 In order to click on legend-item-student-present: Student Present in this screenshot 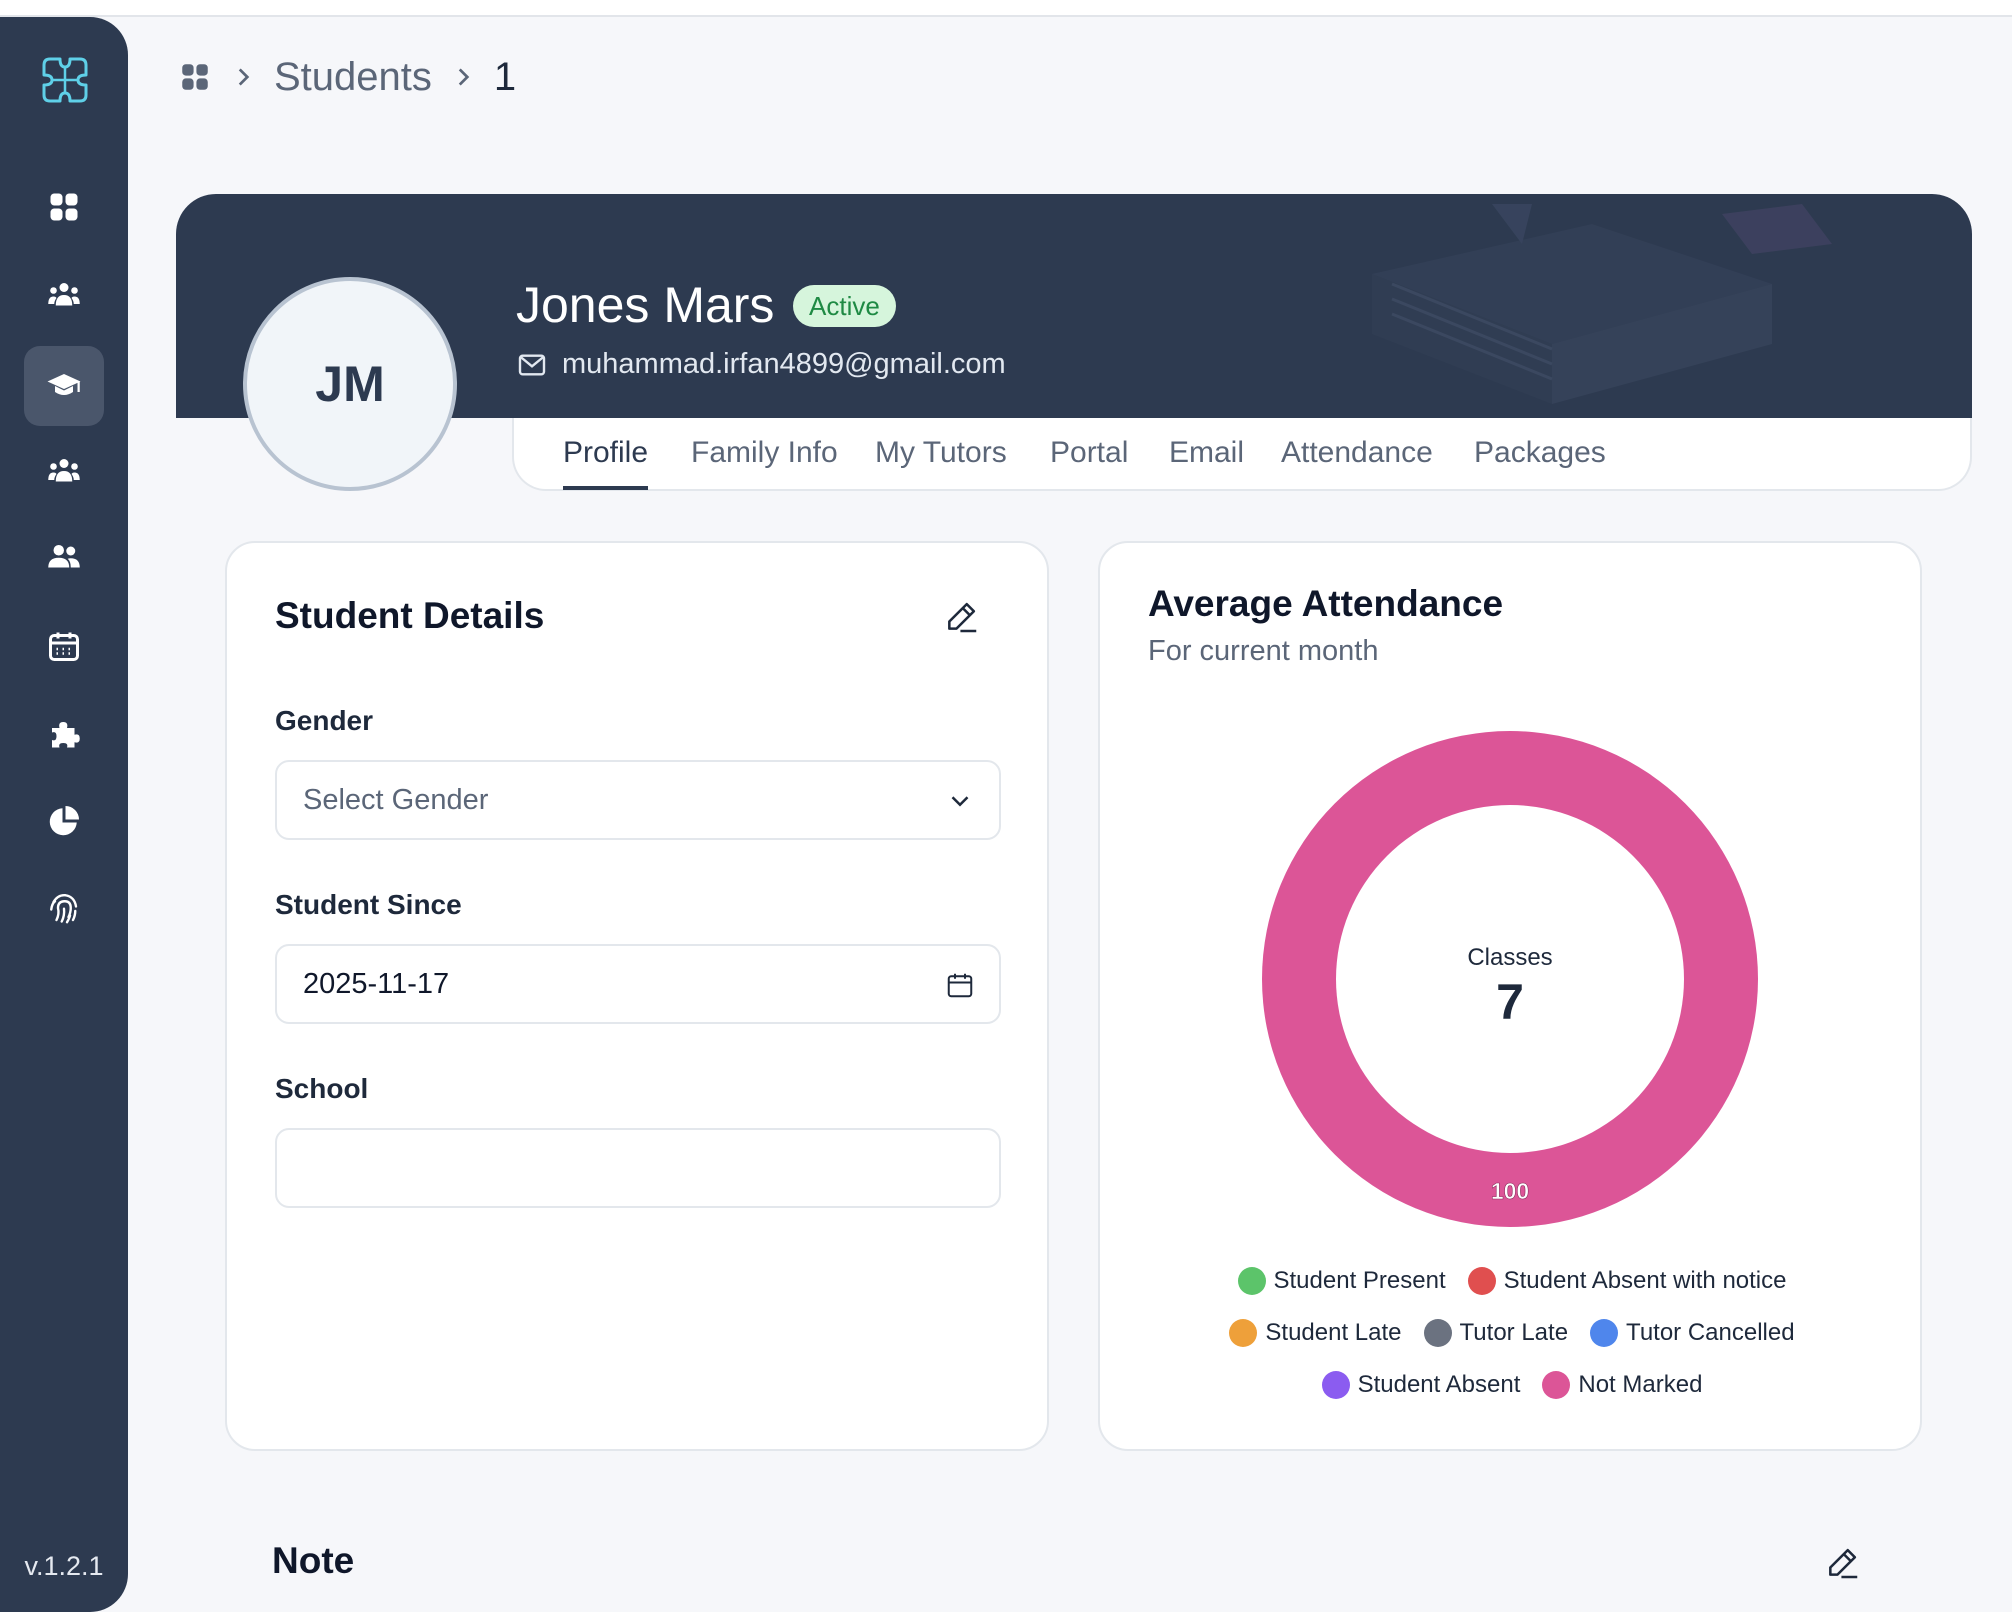, I will do `click(1341, 1281)`.